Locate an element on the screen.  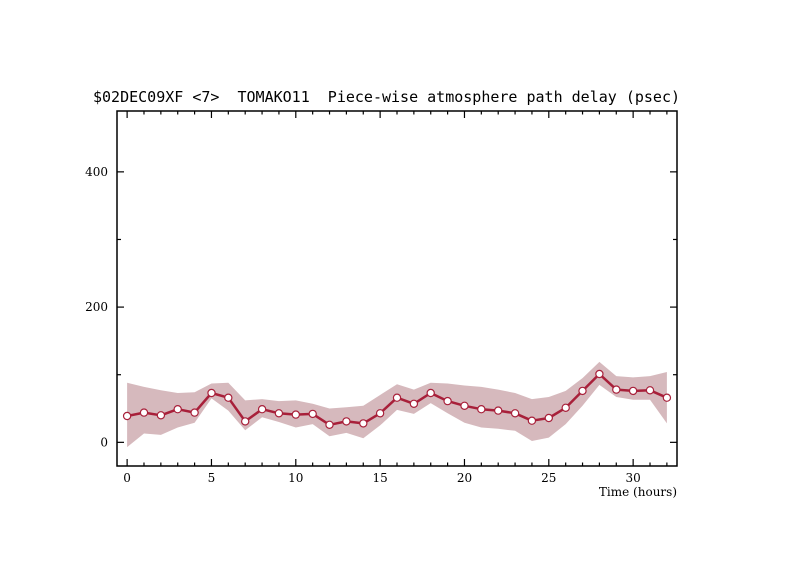
x-tick-label: 5 is located at coordinates (212, 478).